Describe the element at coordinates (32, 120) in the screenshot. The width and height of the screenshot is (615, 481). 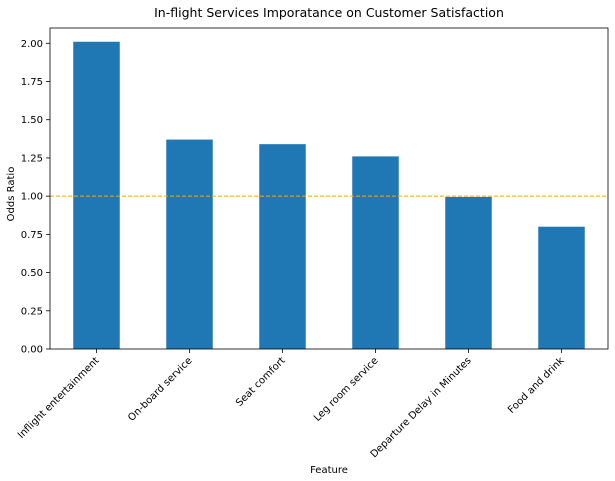
I see `y-tick-label: 1.50` at that location.